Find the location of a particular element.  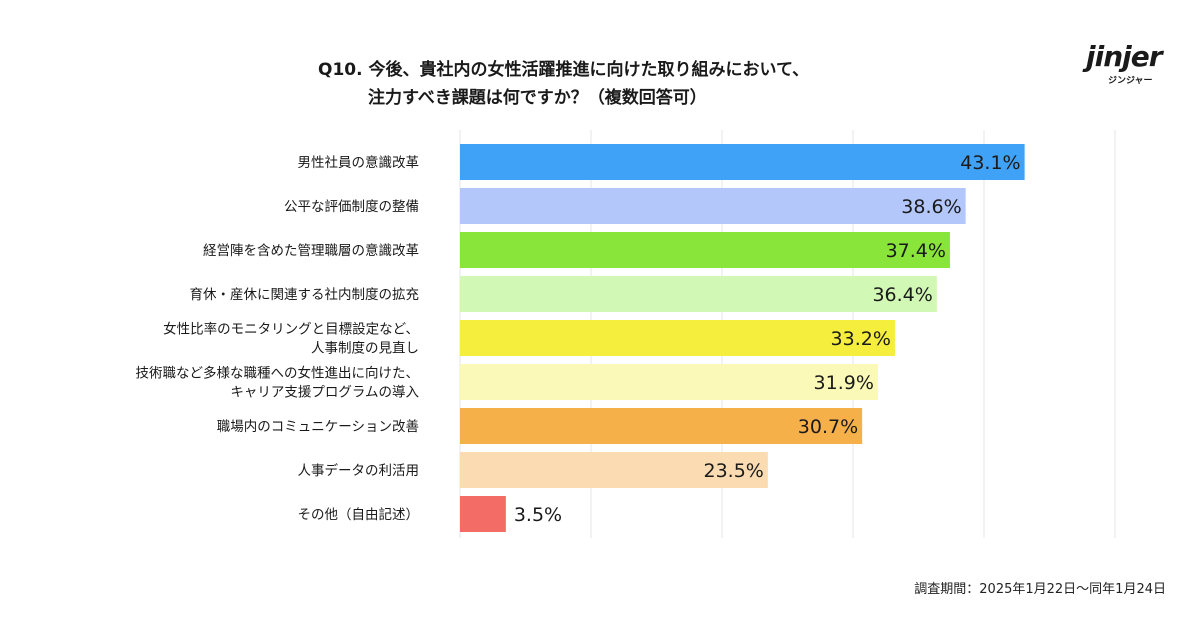

brand-logo: jinjer ジンジャー is located at coordinates (1128, 63).